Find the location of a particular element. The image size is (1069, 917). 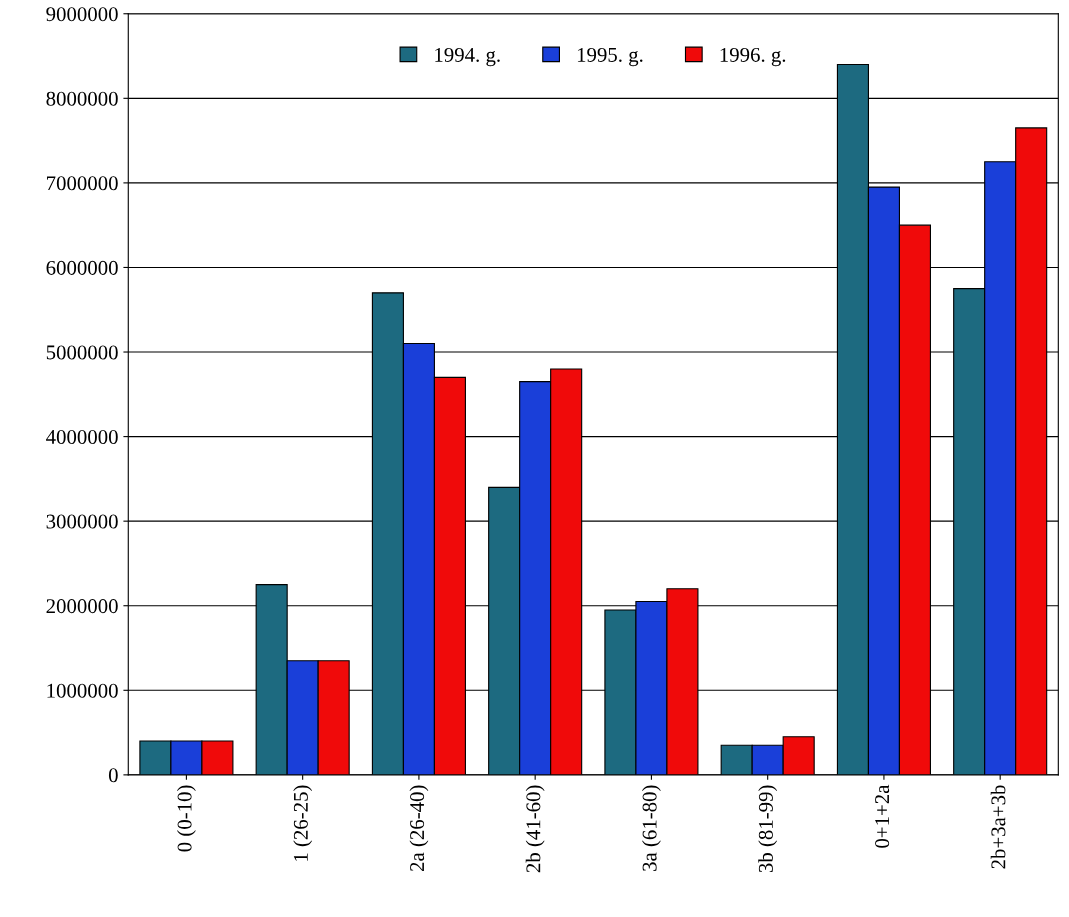

y-tick-label: 0 is located at coordinates (113, 775).